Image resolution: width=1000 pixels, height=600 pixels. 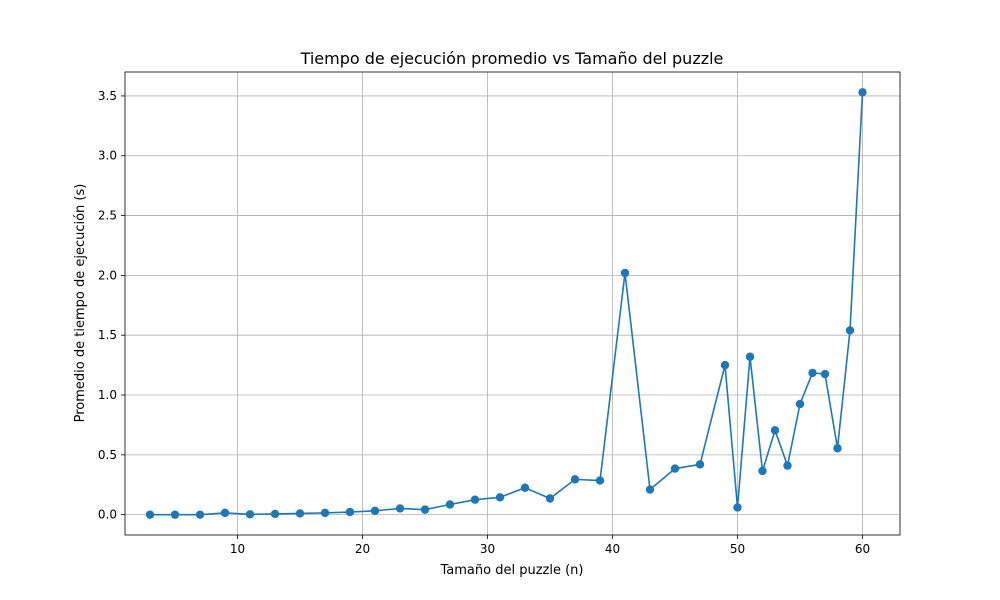 What do you see at coordinates (737, 549) in the screenshot?
I see `x-tick-label: 50` at bounding box center [737, 549].